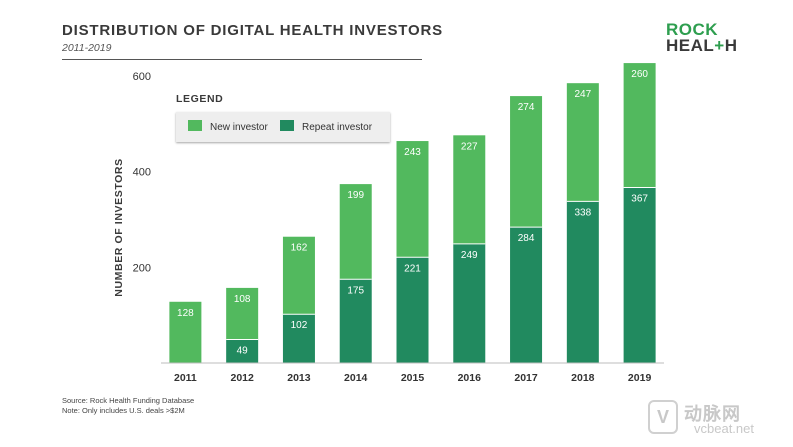 The height and width of the screenshot is (447, 793). Describe the element at coordinates (242, 59) in the screenshot. I see `title-divider` at that location.